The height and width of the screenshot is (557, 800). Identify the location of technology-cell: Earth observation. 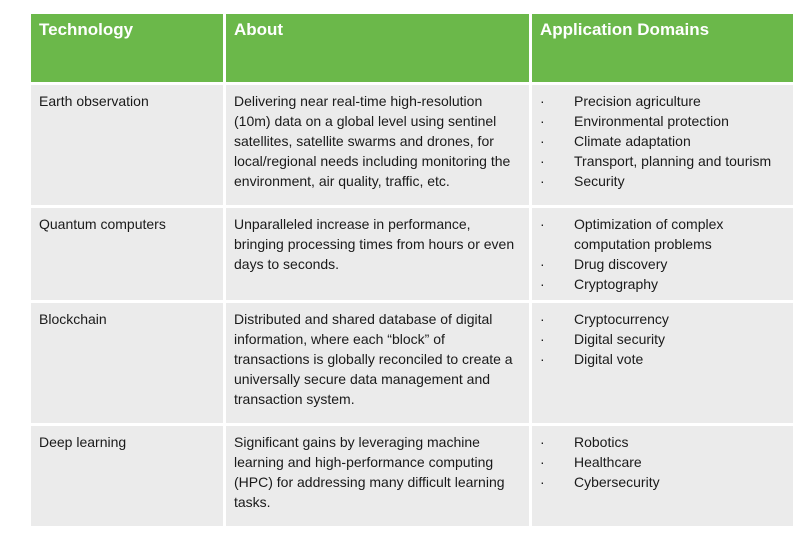
(127, 145).